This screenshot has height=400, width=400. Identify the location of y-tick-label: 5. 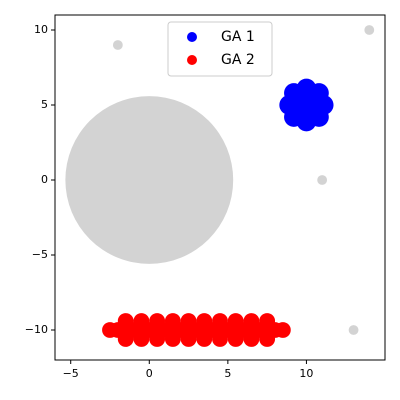
(44, 104).